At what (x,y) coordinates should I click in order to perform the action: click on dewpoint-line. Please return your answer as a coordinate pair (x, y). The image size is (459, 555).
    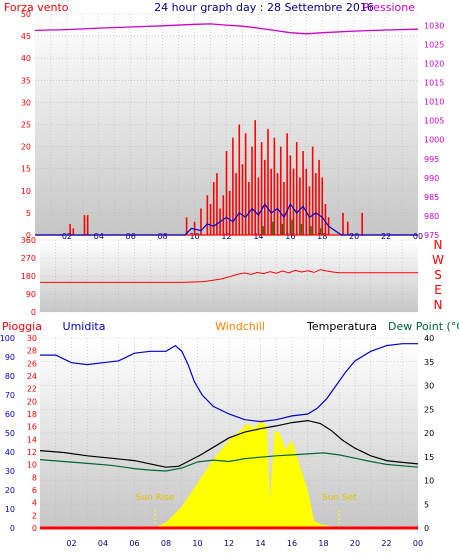
    Looking at the image, I should click on (229, 462).